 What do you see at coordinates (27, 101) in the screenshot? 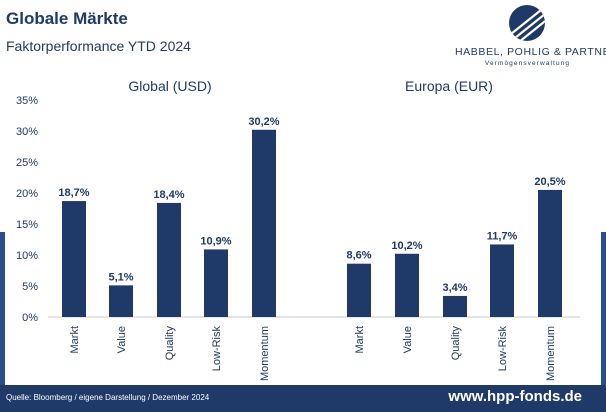
I see `y-tick-label: 35%` at bounding box center [27, 101].